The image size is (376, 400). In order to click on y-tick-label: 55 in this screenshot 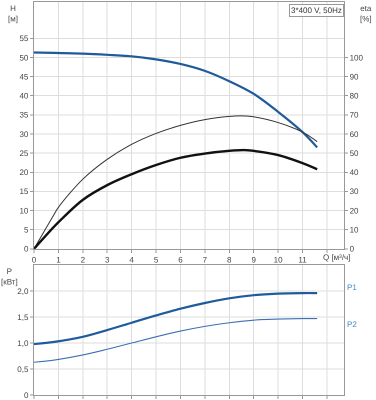, I will do `click(24, 39)`.